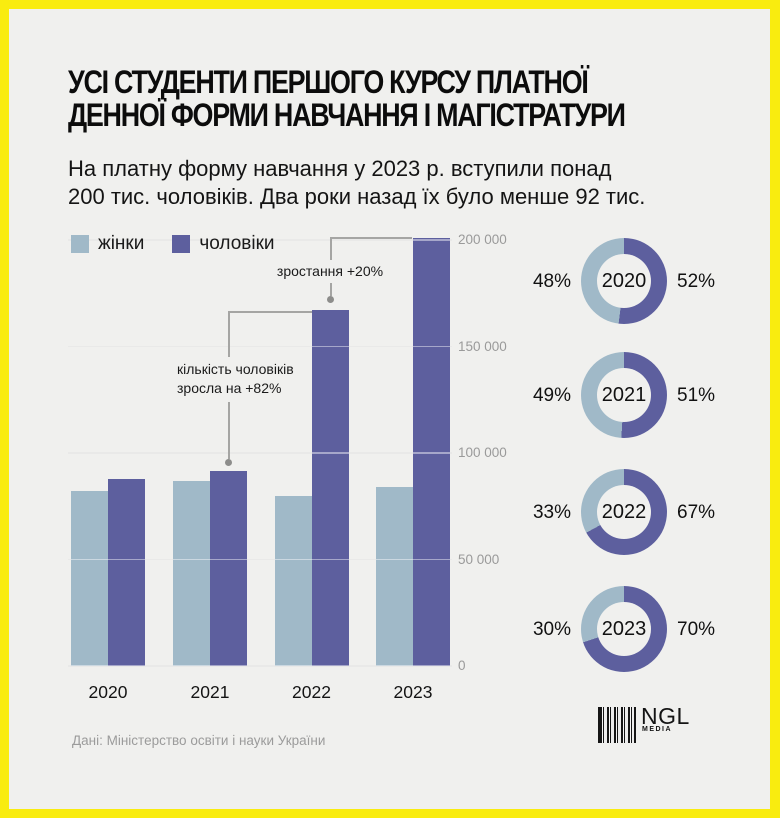 The image size is (780, 818). Describe the element at coordinates (89, 578) in the screenshot. I see `bar-women-2020` at that location.